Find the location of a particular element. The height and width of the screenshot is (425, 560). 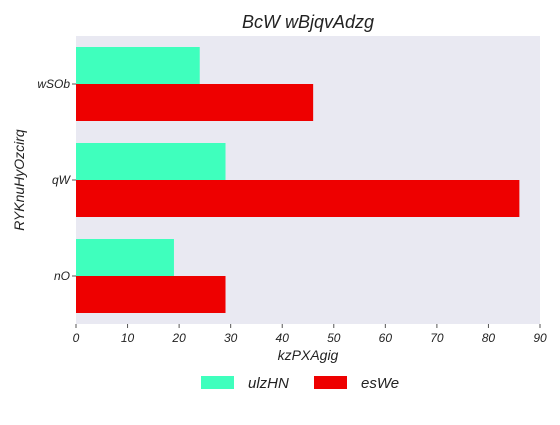

x-tick-label: 50 is located at coordinates (334, 338).